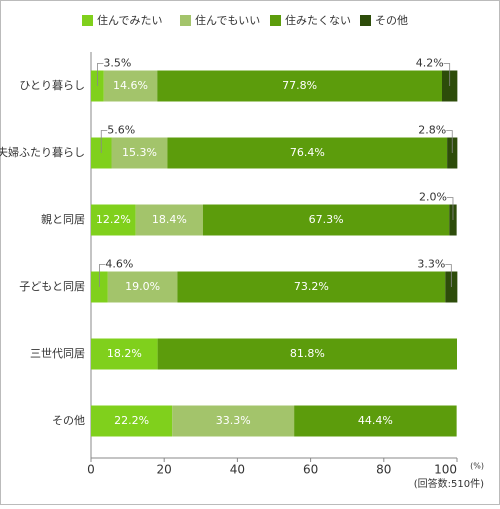 Image resolution: width=500 pixels, height=509 pixels. What do you see at coordinates (391, 20) in the screenshot?
I see `legend-label: その他` at bounding box center [391, 20].